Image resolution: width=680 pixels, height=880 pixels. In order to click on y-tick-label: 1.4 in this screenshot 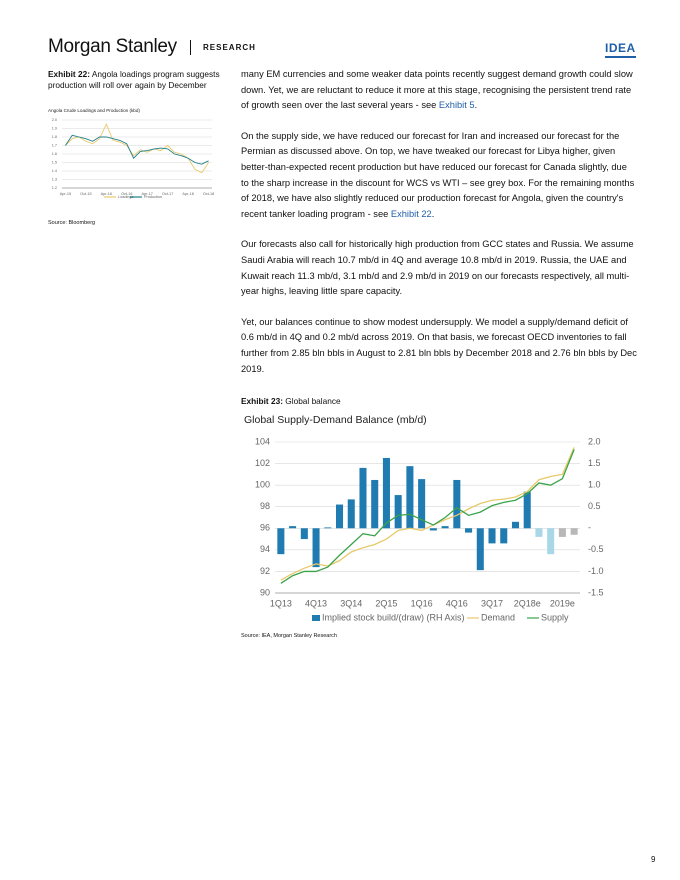, I will do `click(54, 171)`.